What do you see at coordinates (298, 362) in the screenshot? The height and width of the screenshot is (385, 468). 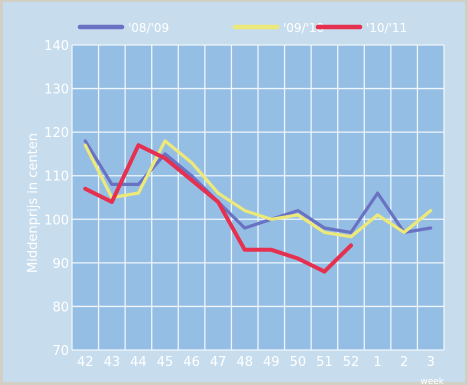 I see `x-tick-label: 50` at bounding box center [298, 362].